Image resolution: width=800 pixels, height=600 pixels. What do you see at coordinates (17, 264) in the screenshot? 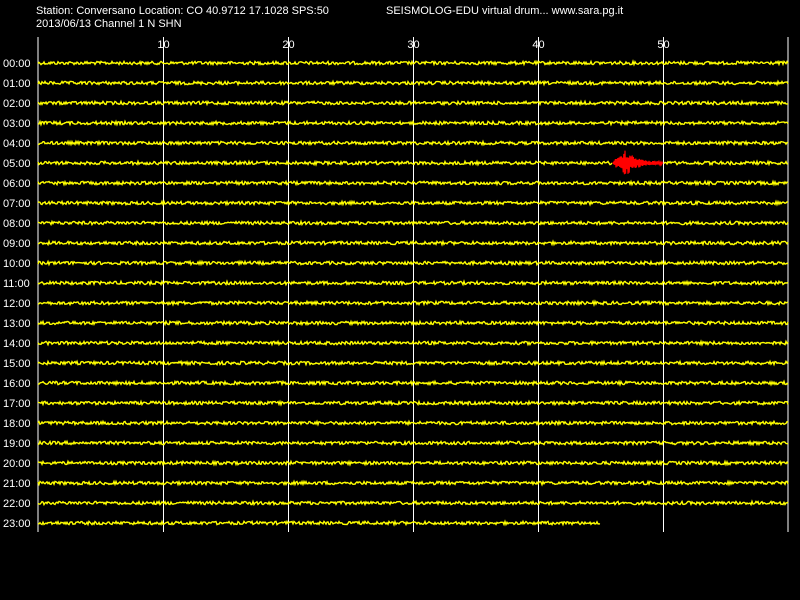
I see `hour-label-1000: 10:00` at bounding box center [17, 264].